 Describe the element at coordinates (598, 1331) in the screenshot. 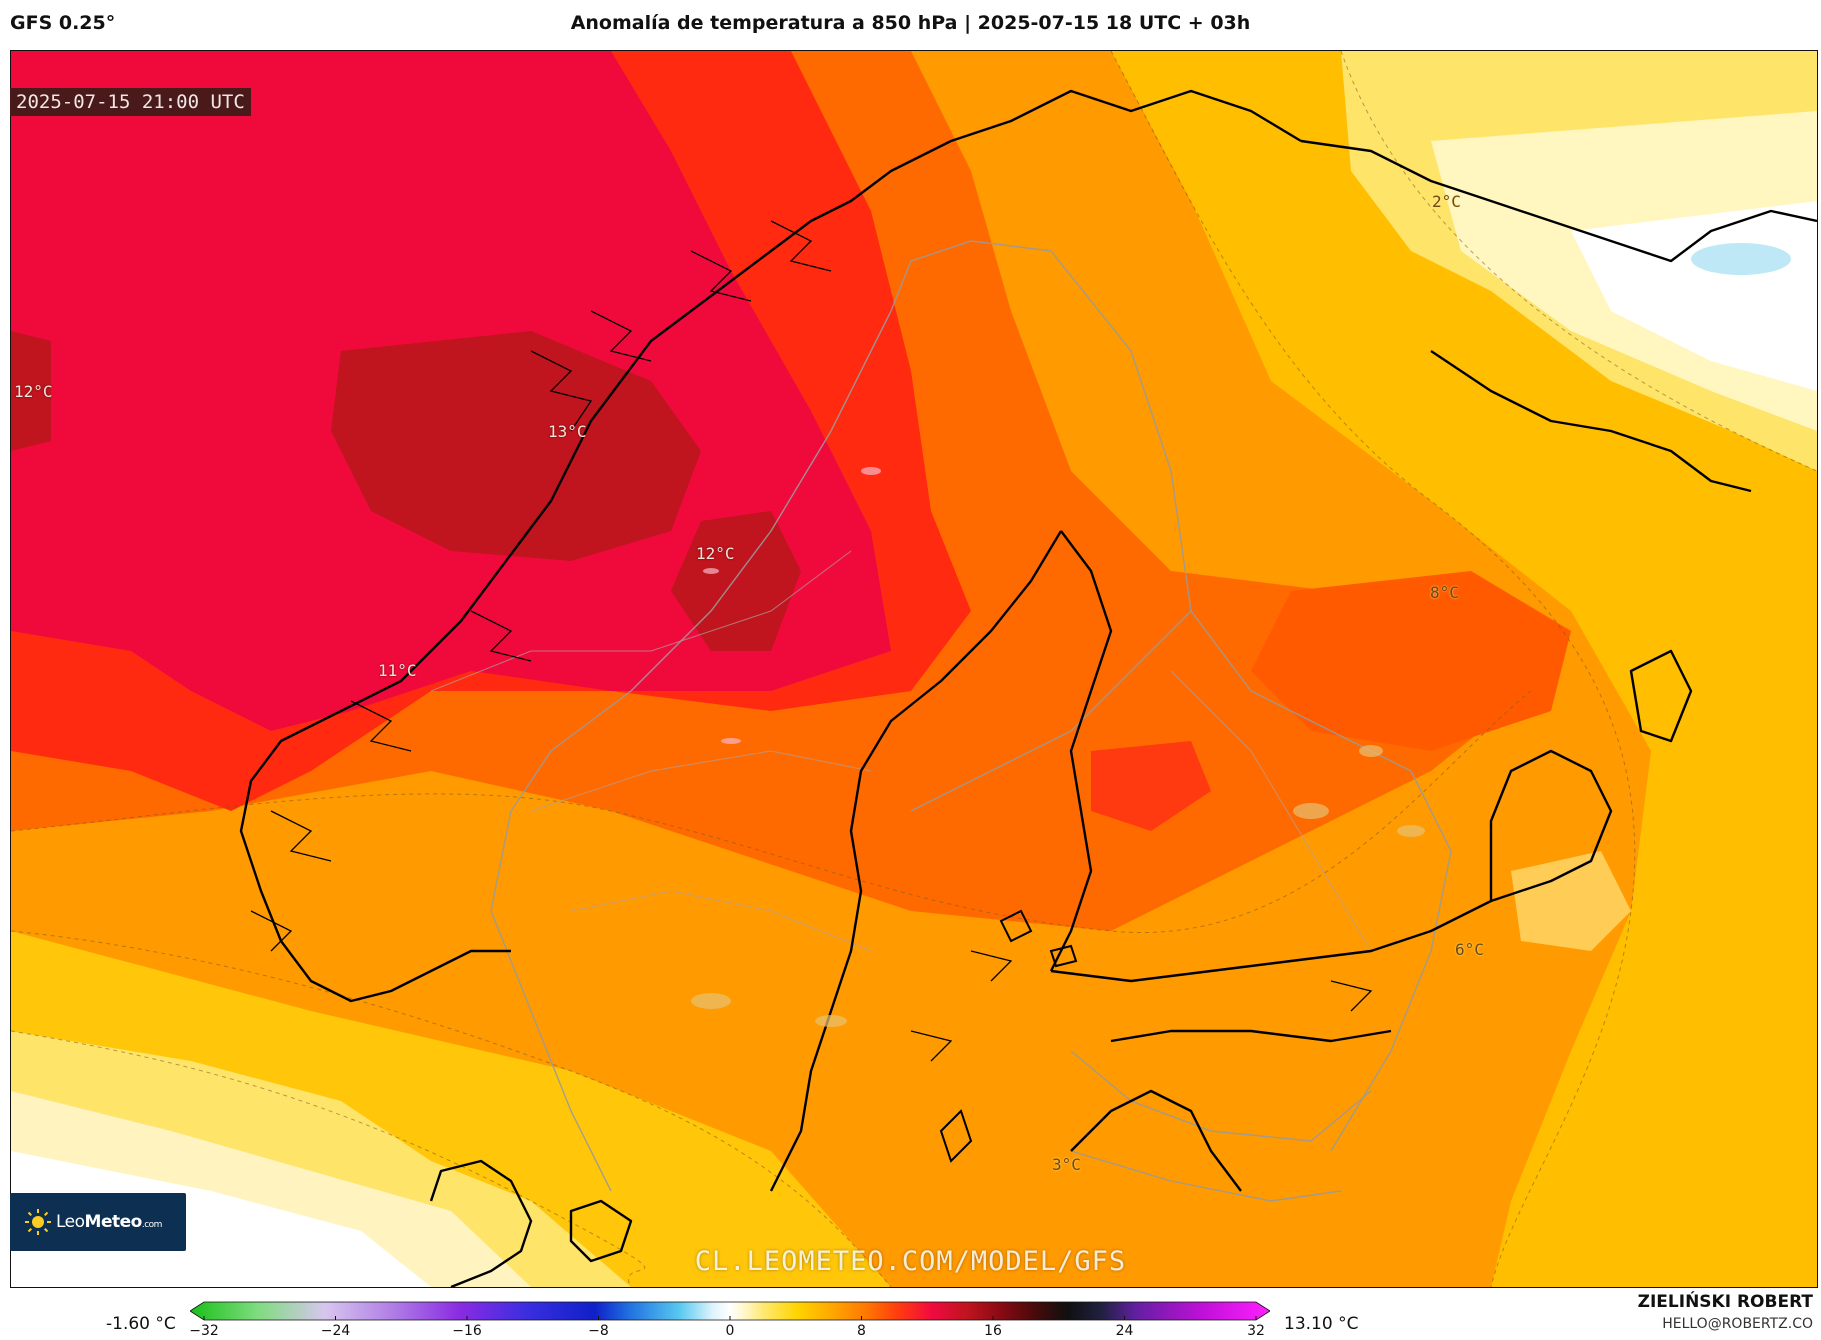

I see `colorbar-tick-label: −8` at that location.